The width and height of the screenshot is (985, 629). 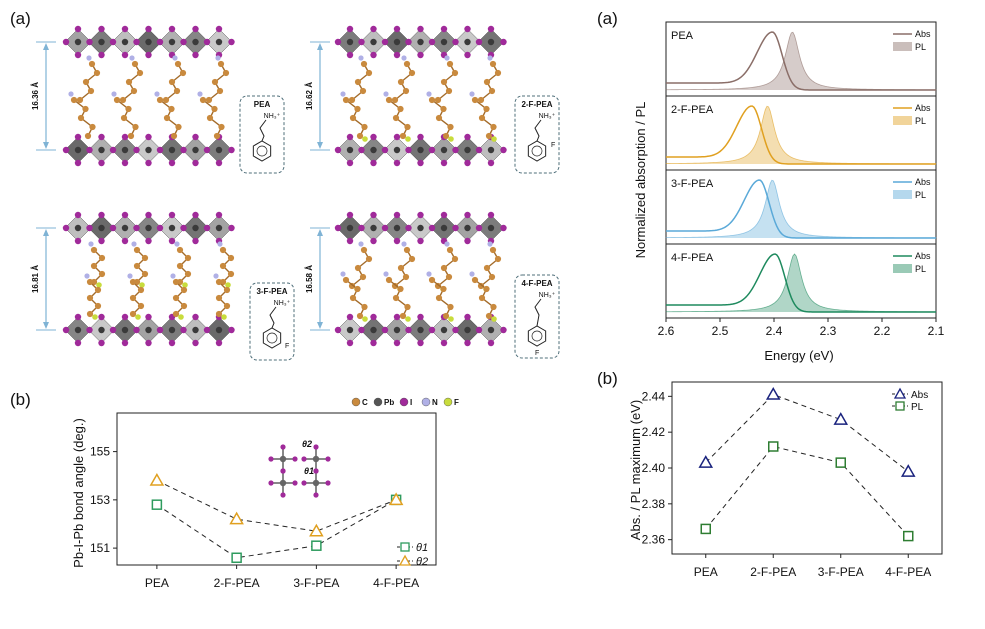 I want to click on ethyl-chain, so click(x=538, y=130).